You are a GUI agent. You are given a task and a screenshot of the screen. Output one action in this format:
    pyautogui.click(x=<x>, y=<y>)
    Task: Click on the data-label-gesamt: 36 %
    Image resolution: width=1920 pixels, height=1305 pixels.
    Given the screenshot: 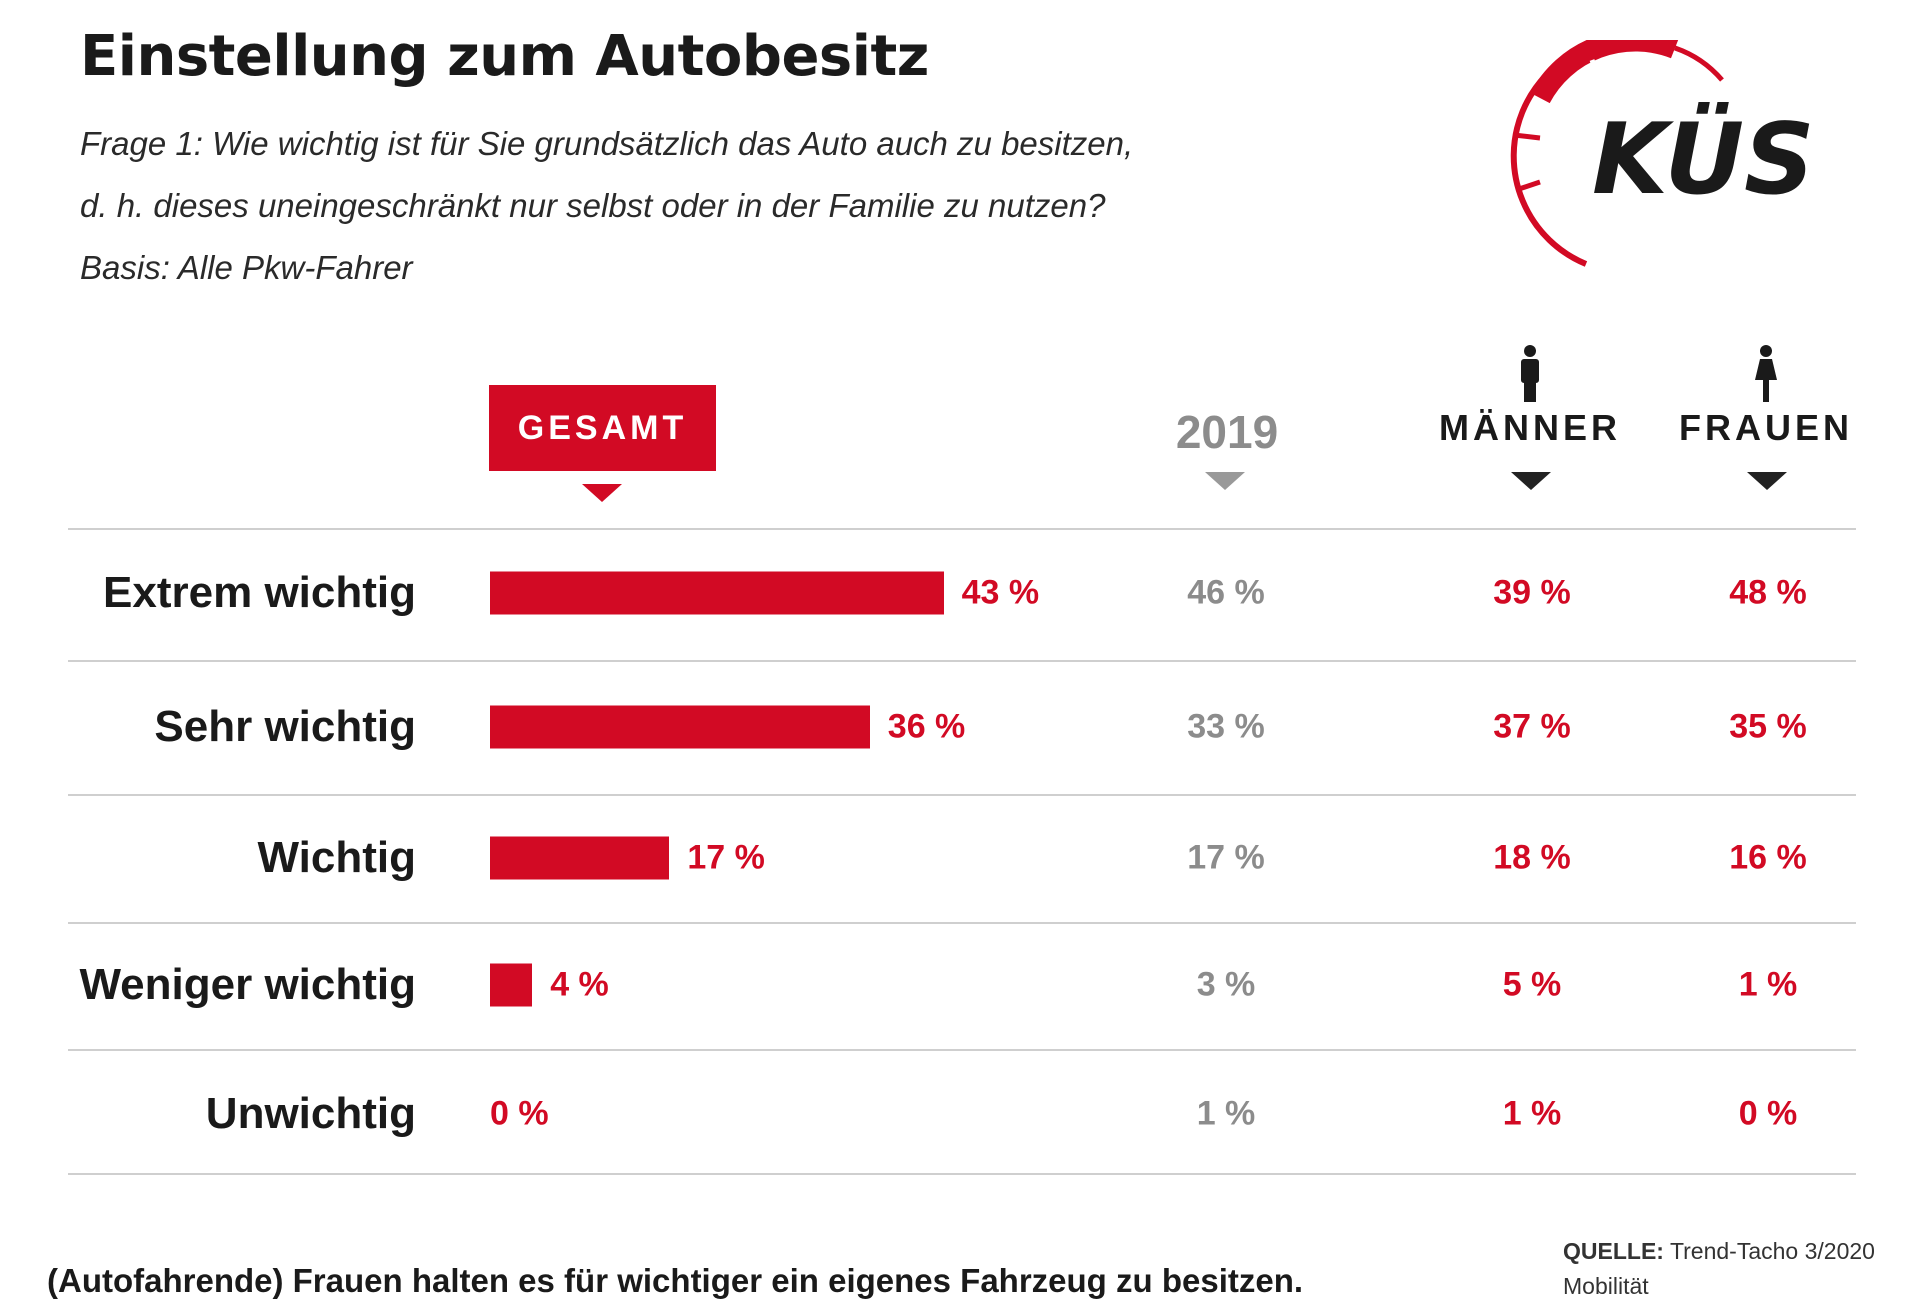 What is the action you would take?
    pyautogui.click(x=926, y=726)
    